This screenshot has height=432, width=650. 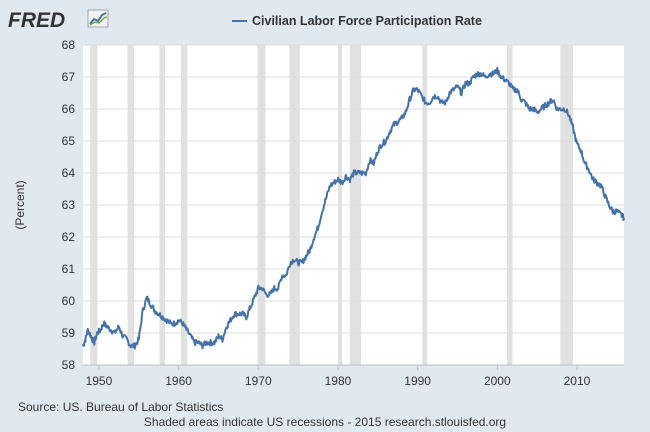 What do you see at coordinates (20, 204) in the screenshot?
I see `y-axis-label: (Percent)` at bounding box center [20, 204].